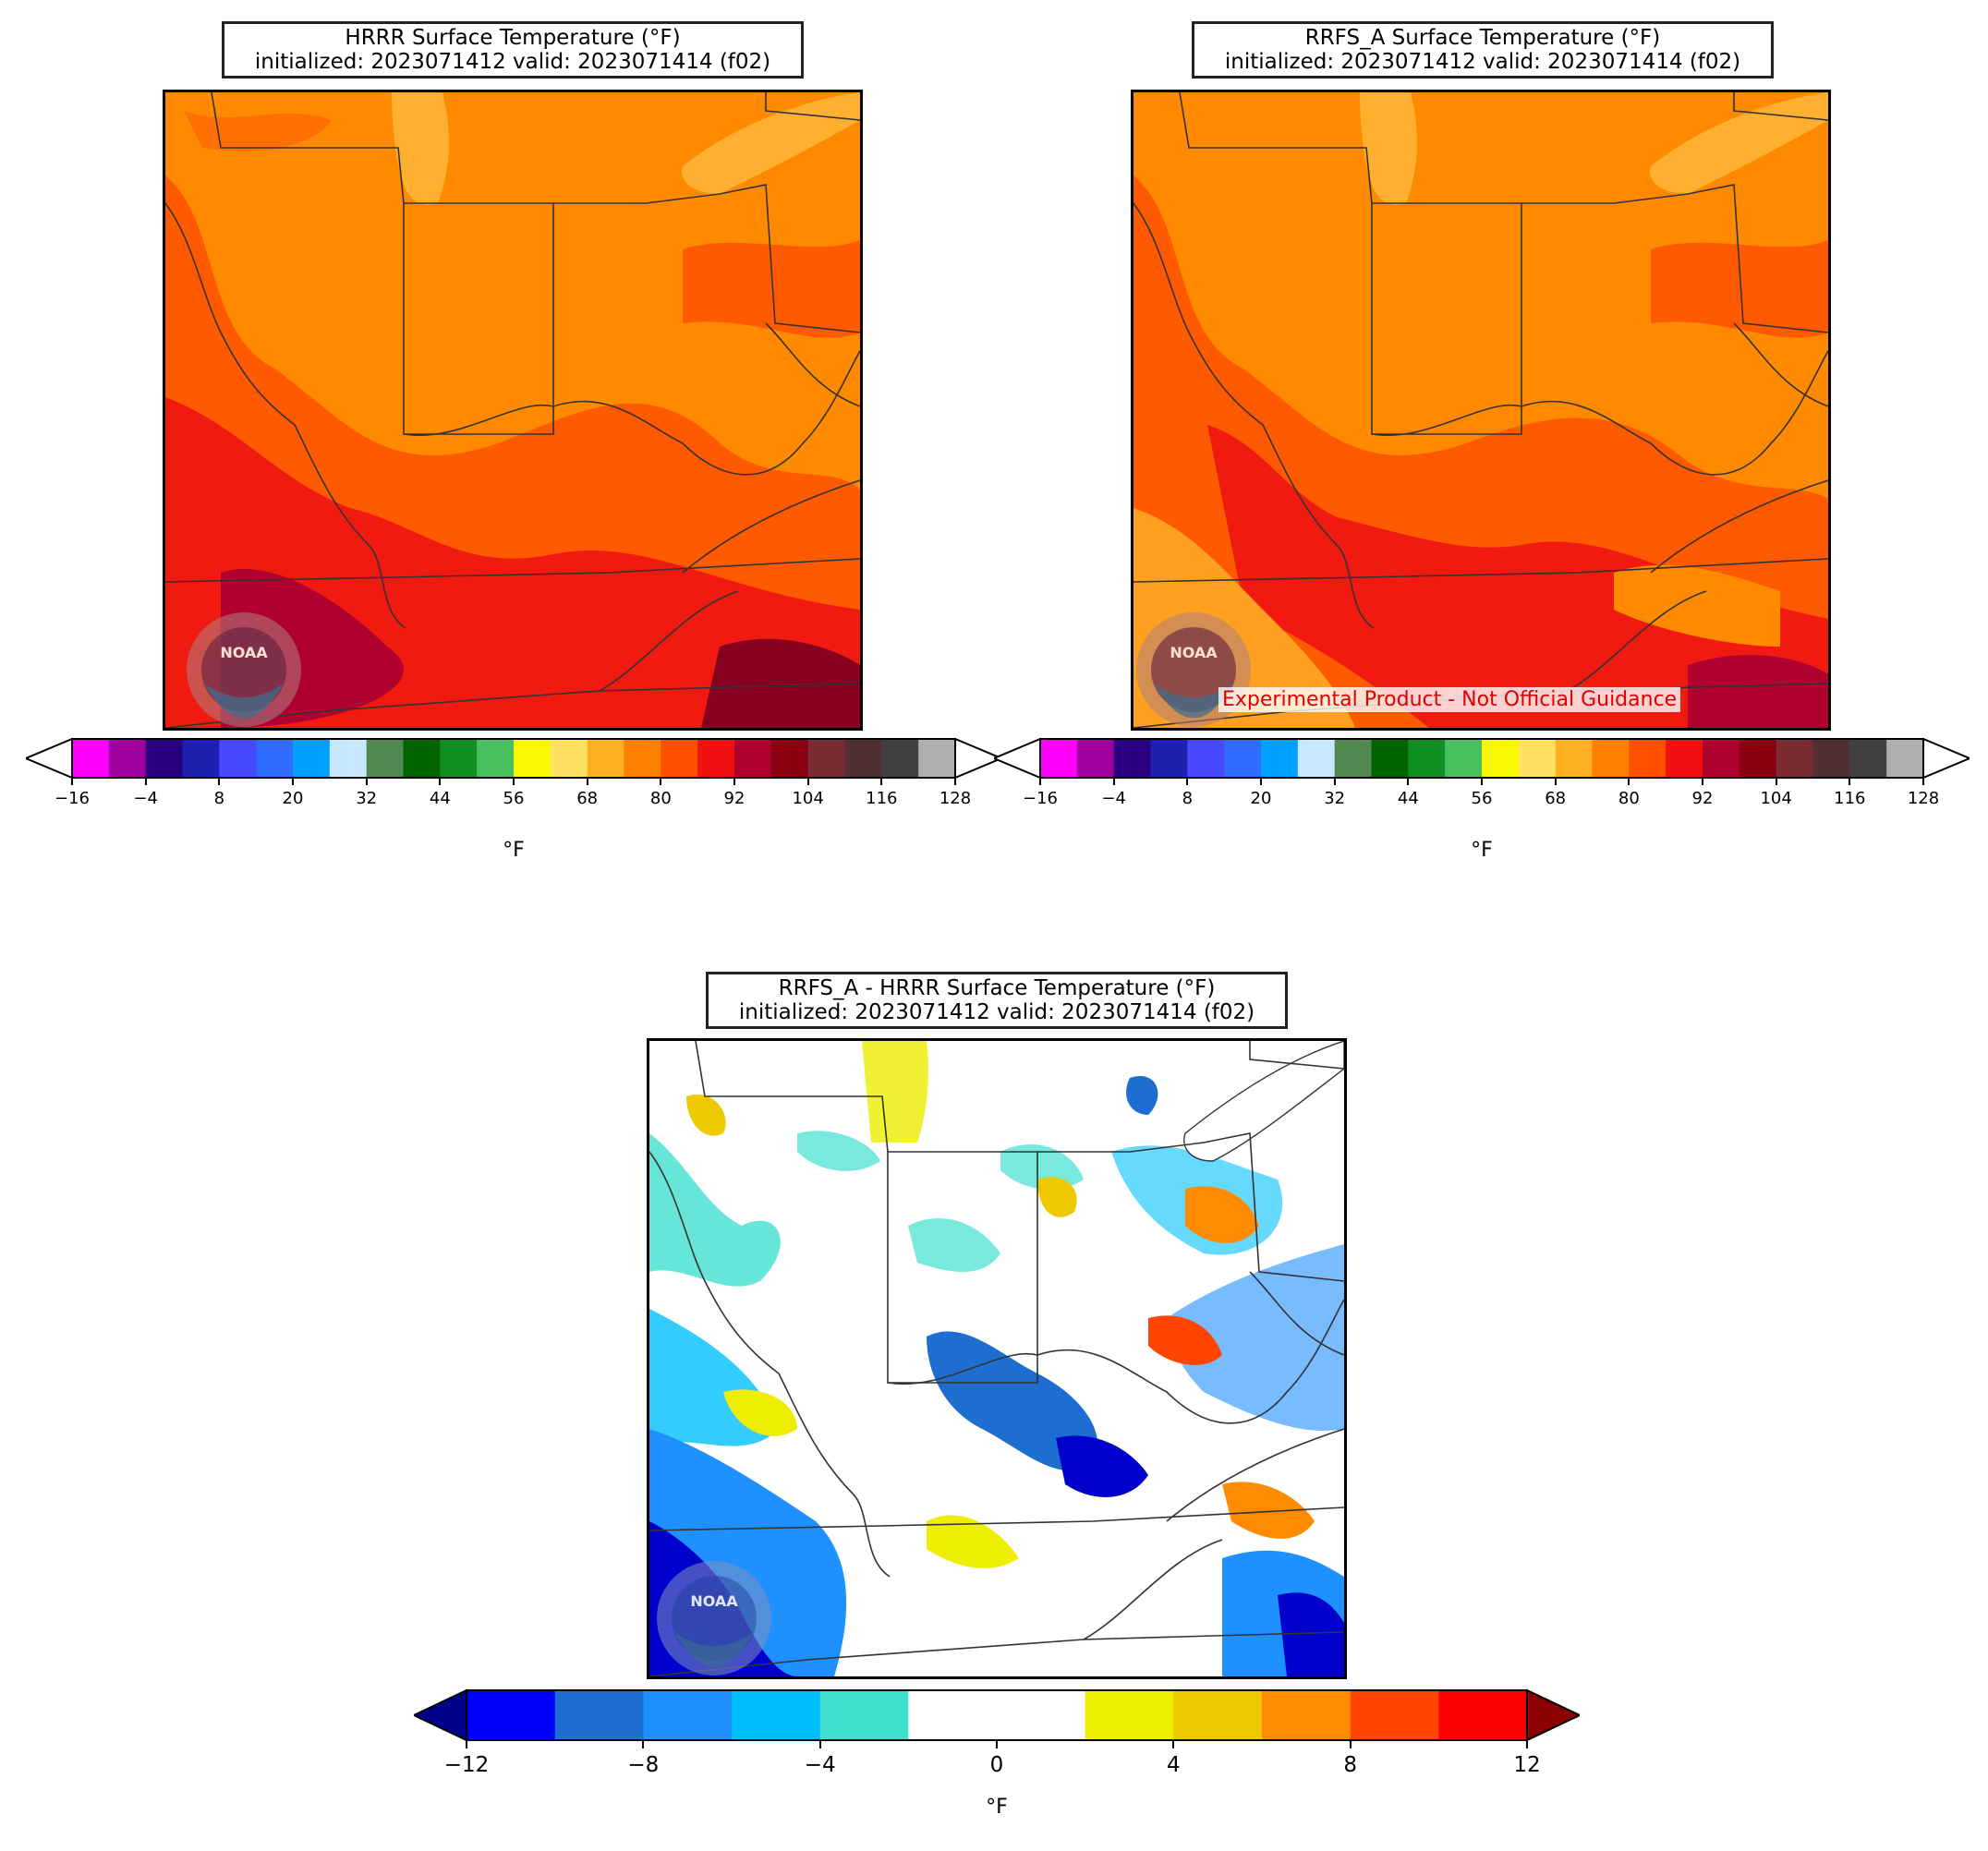 The image size is (1988, 1851). Describe the element at coordinates (367, 799) in the screenshot. I see `hrrr-colorbar-tick-label: 32` at that location.